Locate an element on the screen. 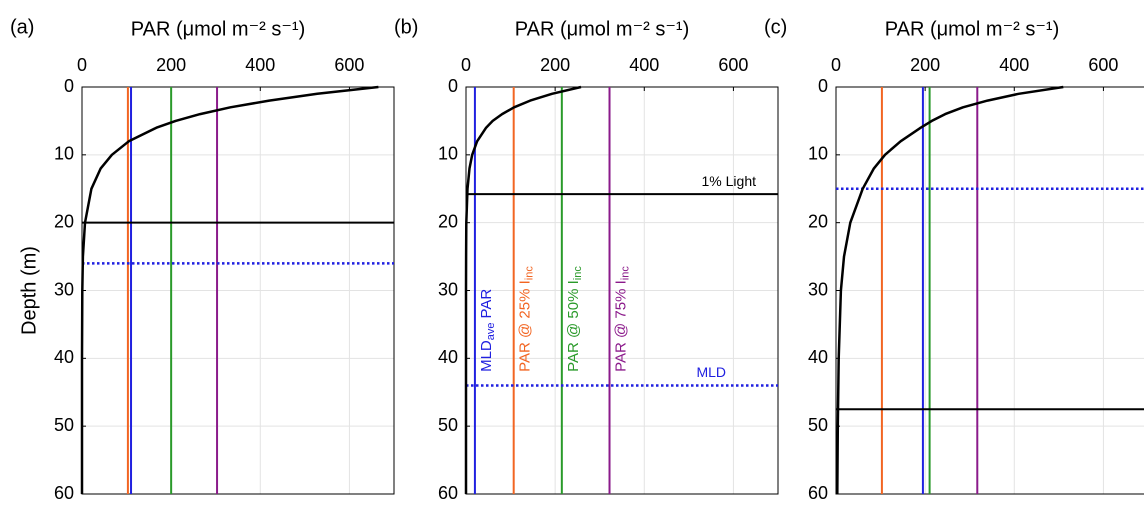 Image resolution: width=1144 pixels, height=505 pixels. label-part: PAR @ 75% I is located at coordinates (620, 326).